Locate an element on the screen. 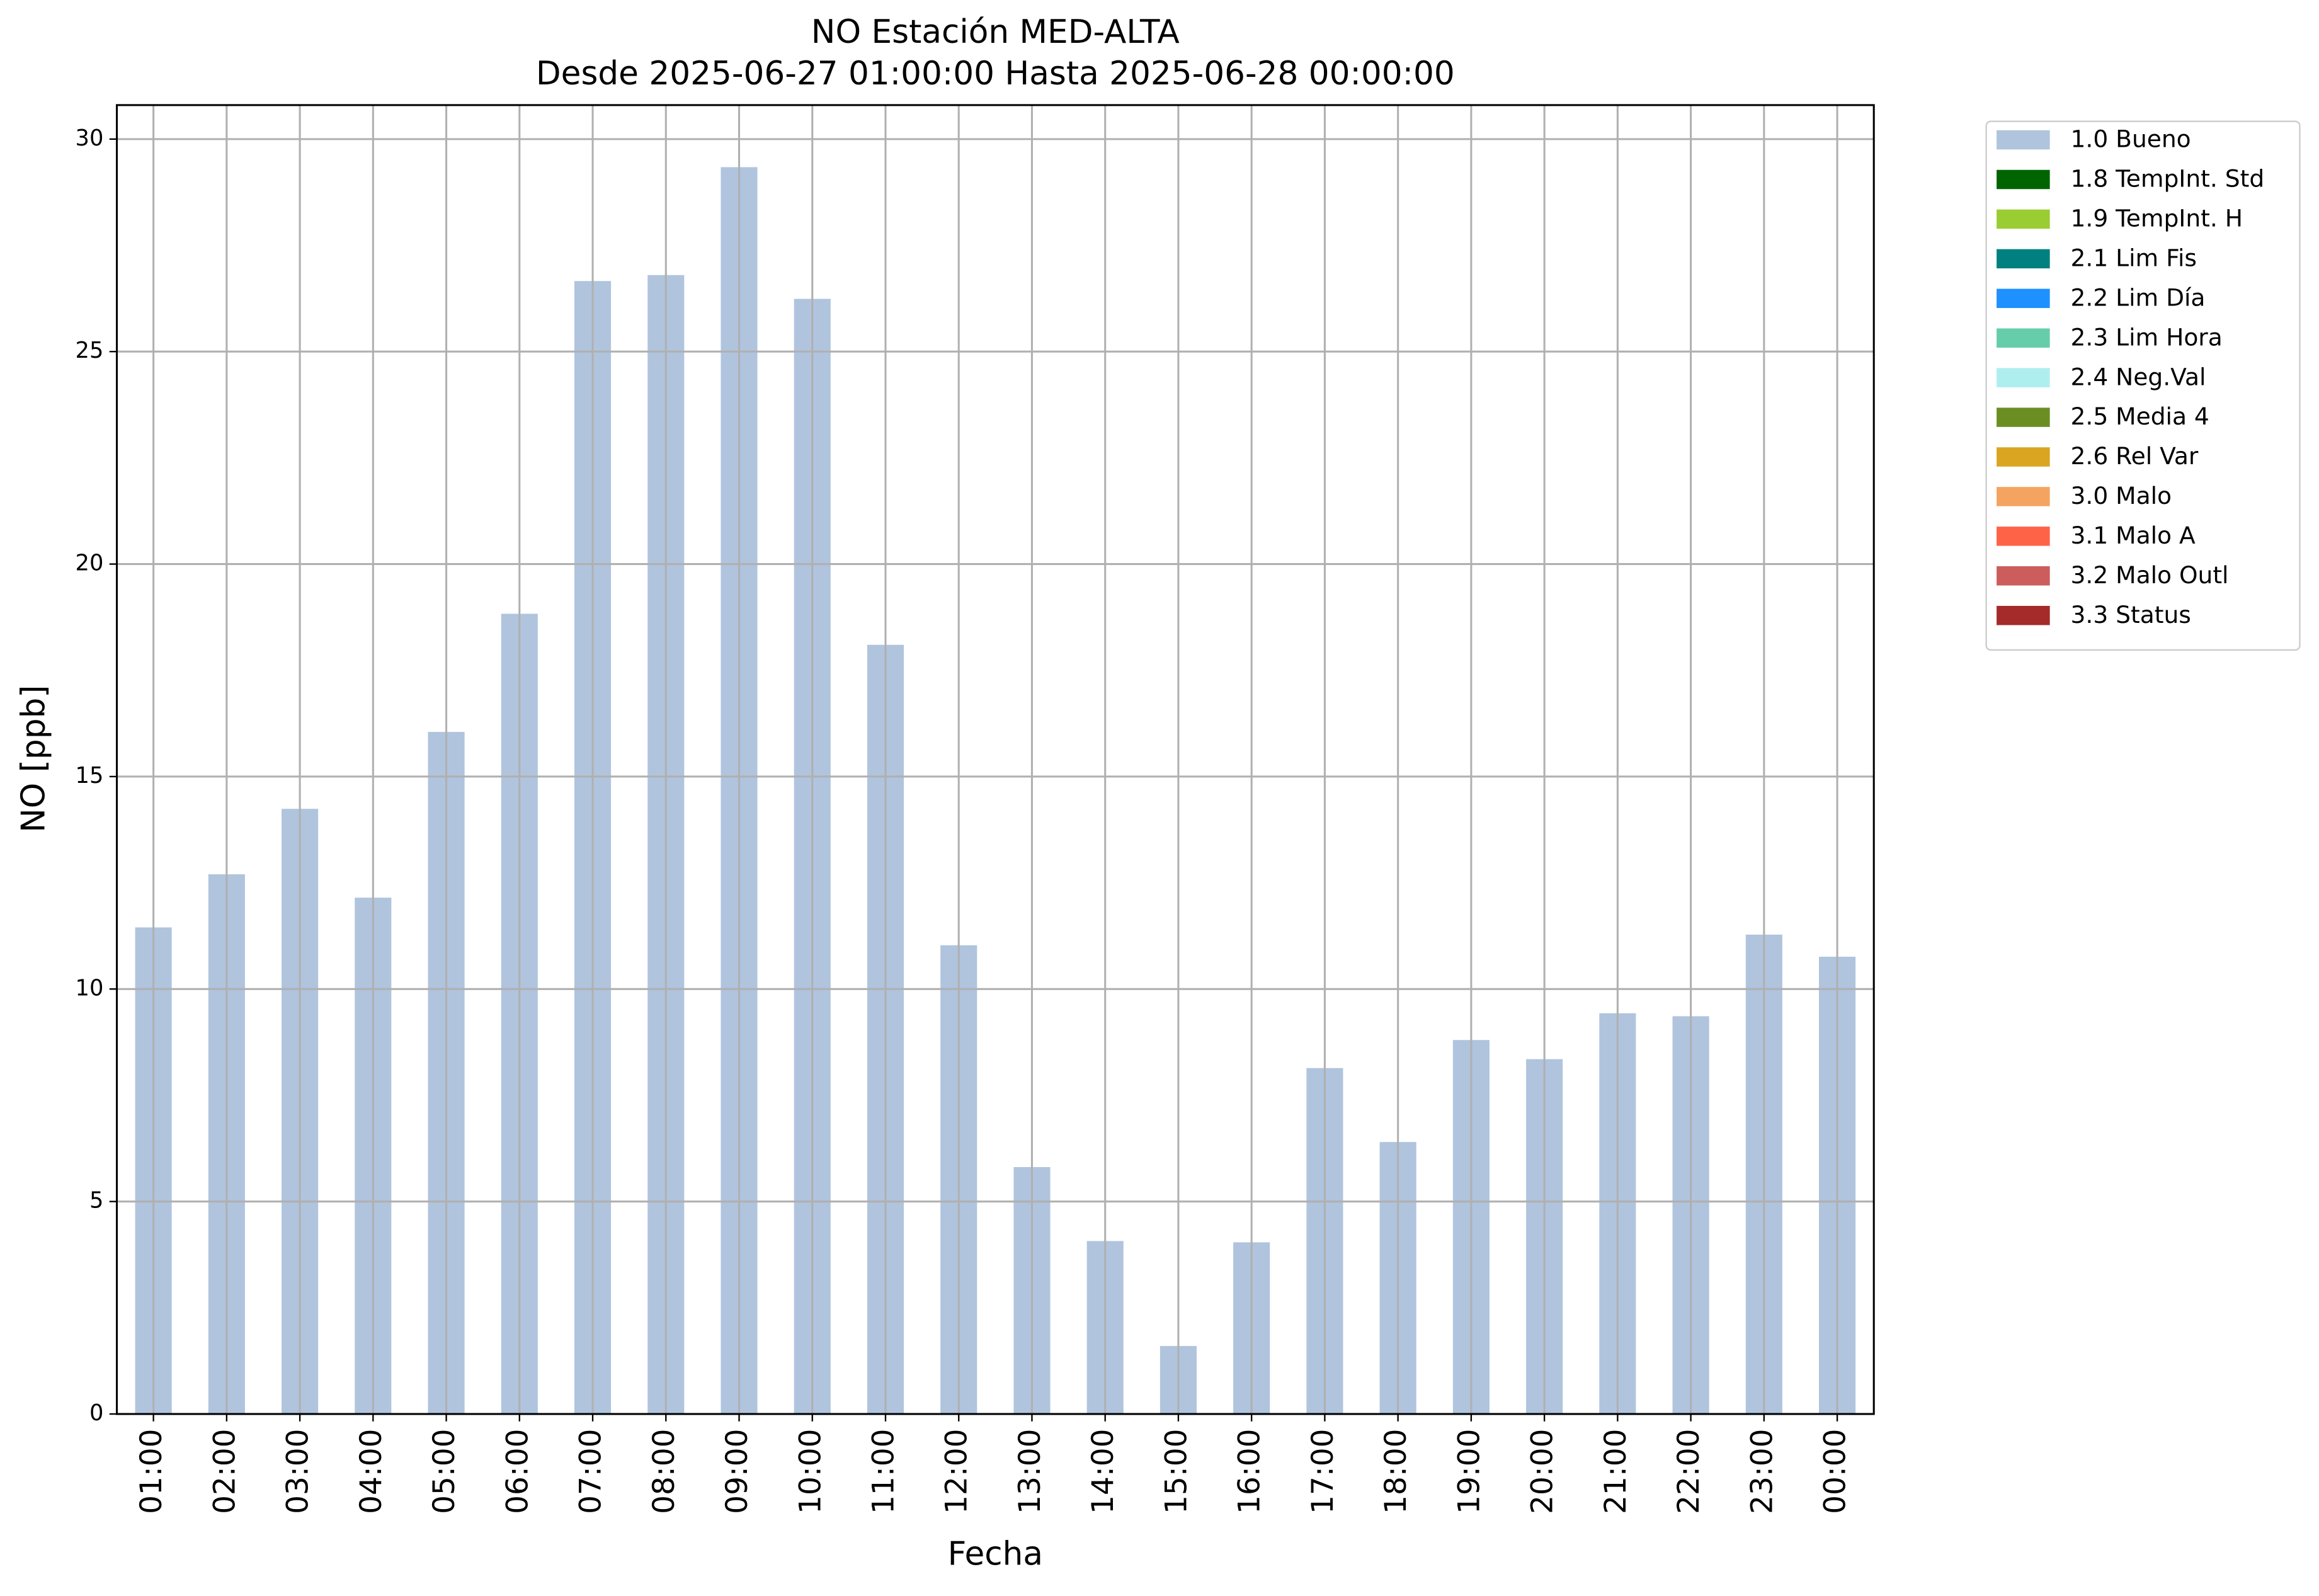 The height and width of the screenshot is (1596, 2319). x-tick-label: 13:00 is located at coordinates (1030, 1471).